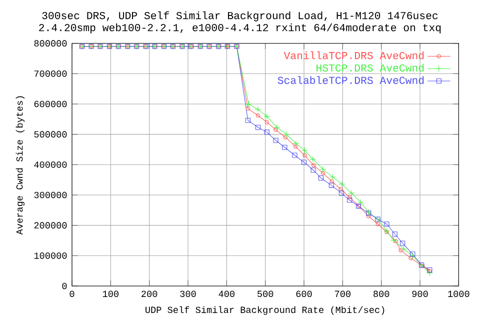 Image resolution: width=480 pixels, height=320 pixels. What do you see at coordinates (265, 310) in the screenshot?
I see `x-axis-title: UDP Self Similar Background Rate (Mbit/sec)` at bounding box center [265, 310].